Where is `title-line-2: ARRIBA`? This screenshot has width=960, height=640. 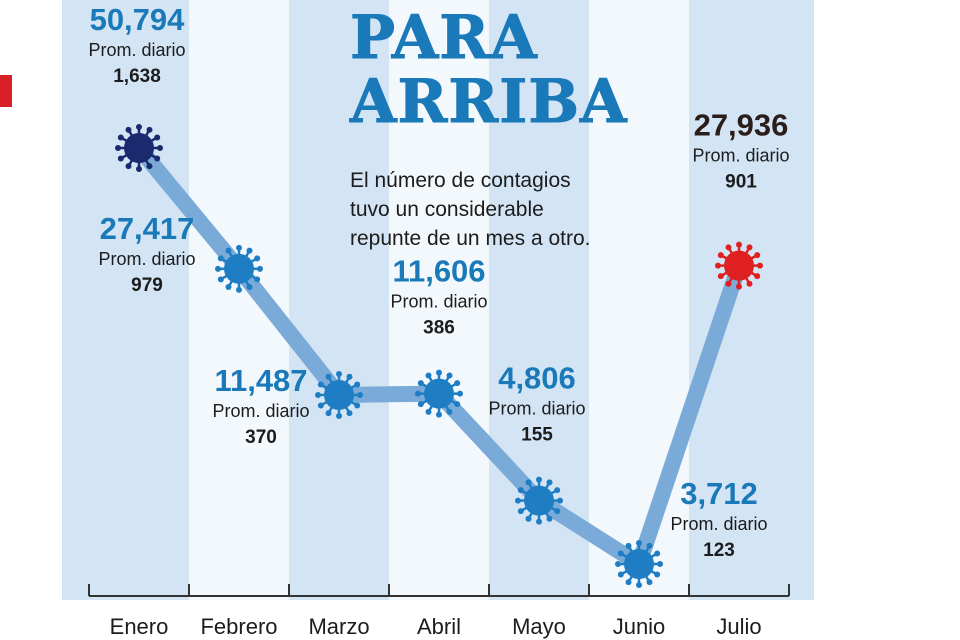
title-line-2: ARRIBA is located at coordinates (489, 102).